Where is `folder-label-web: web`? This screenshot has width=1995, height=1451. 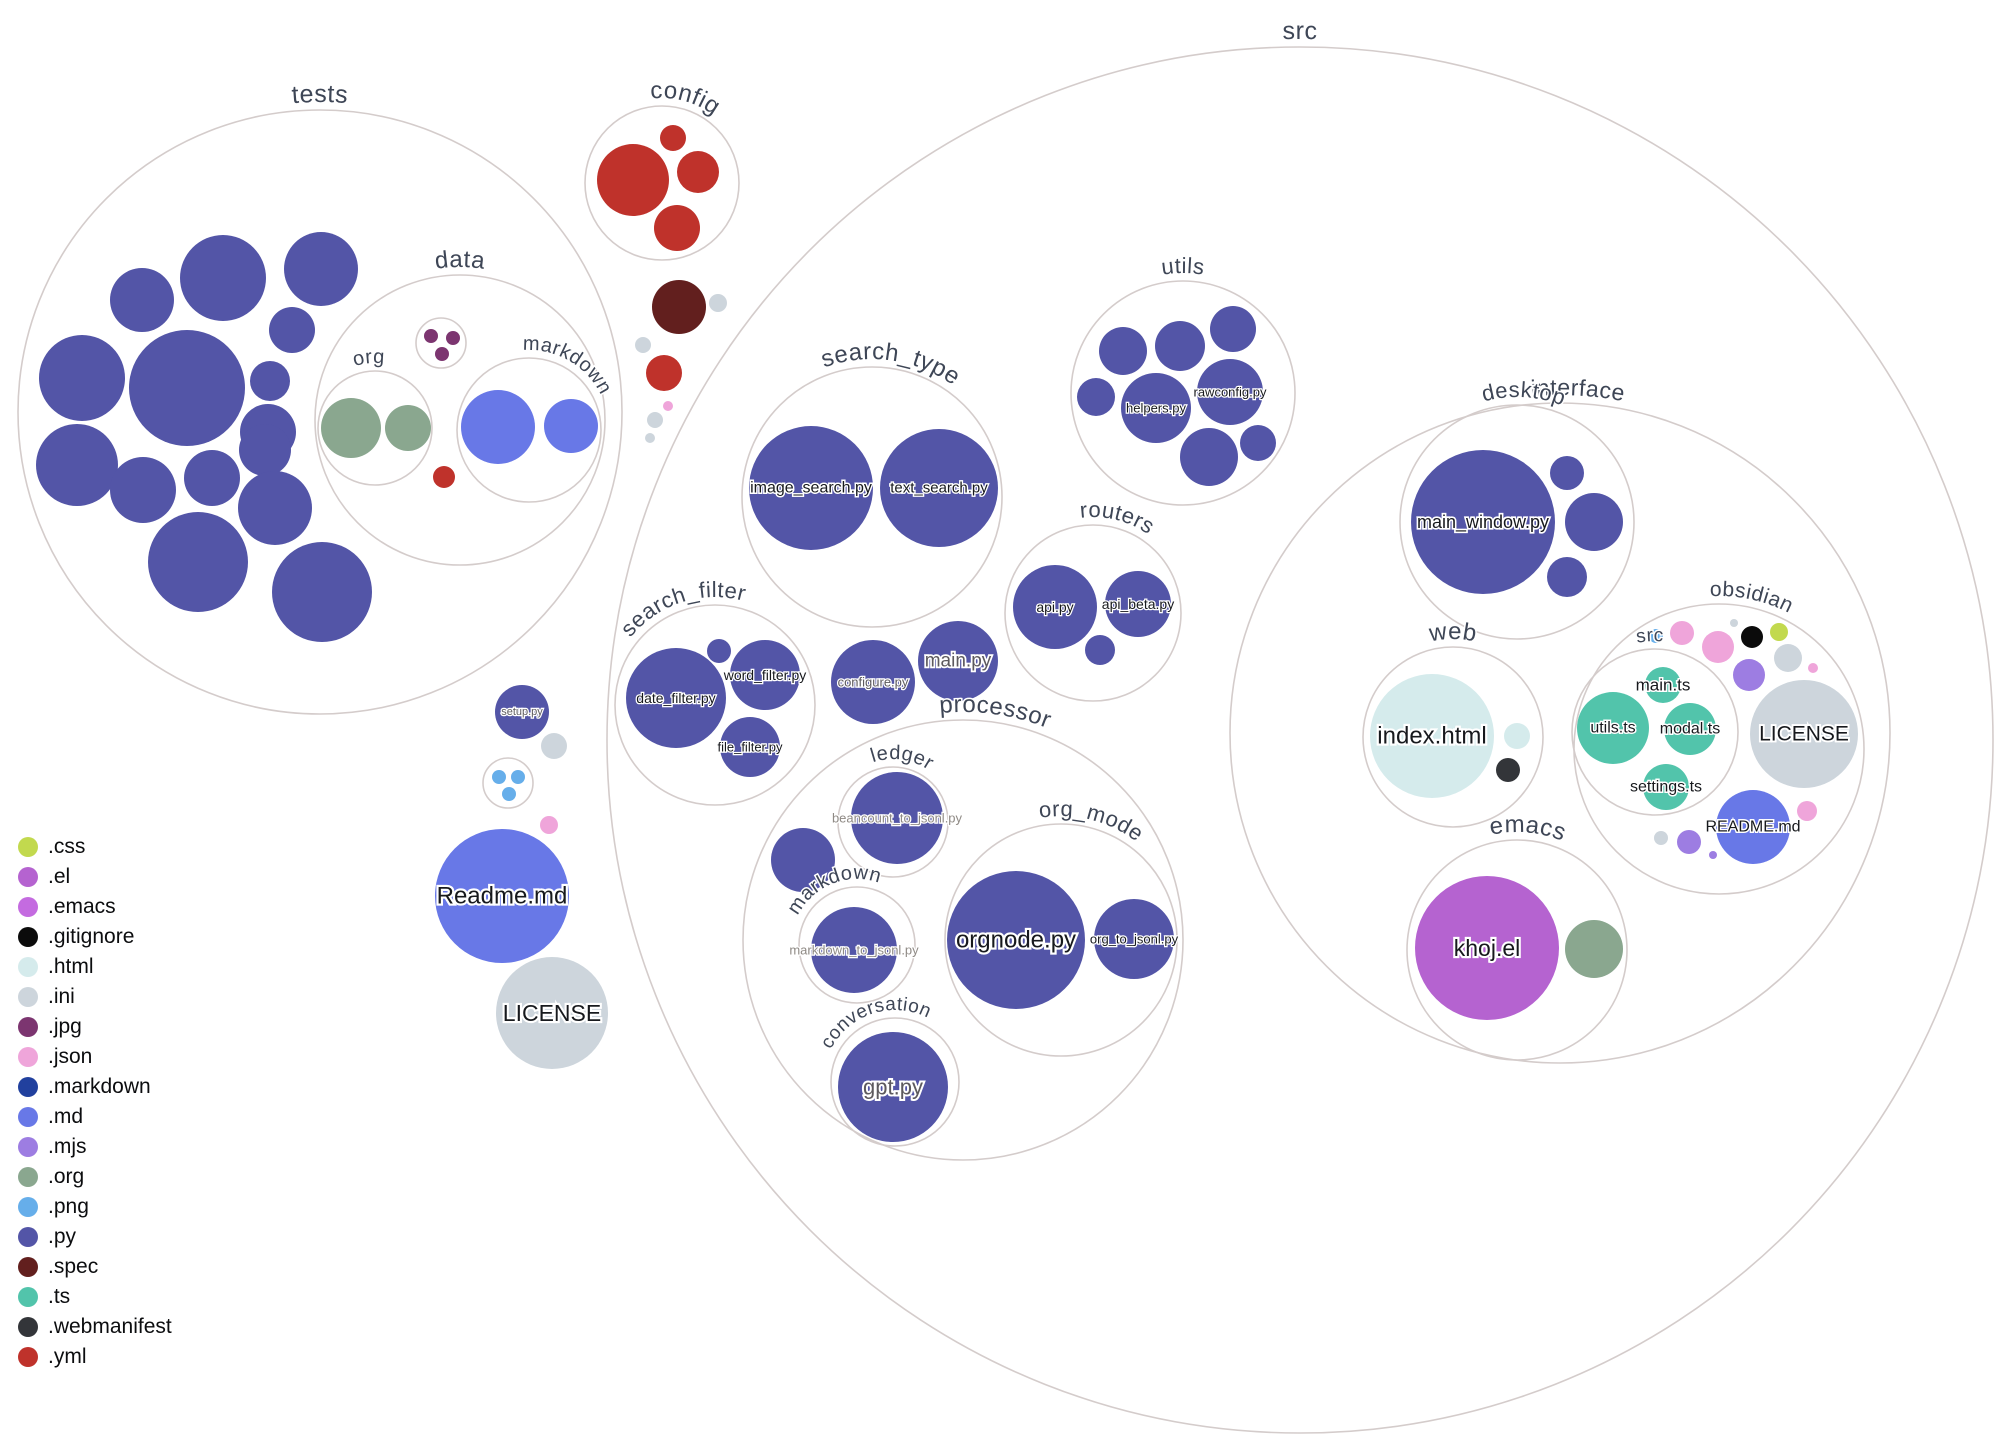
folder-label-web: web is located at coordinates (1453, 632).